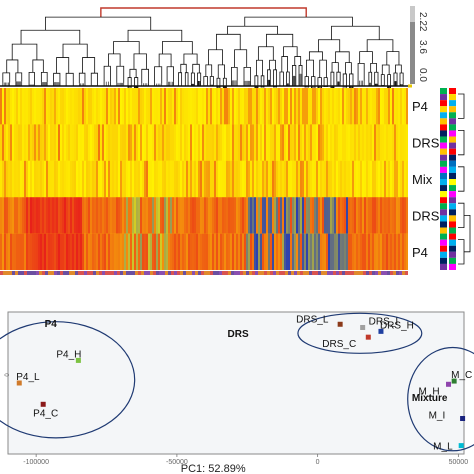  I want to click on scale-tick-label: 0.0, so click(422, 75).